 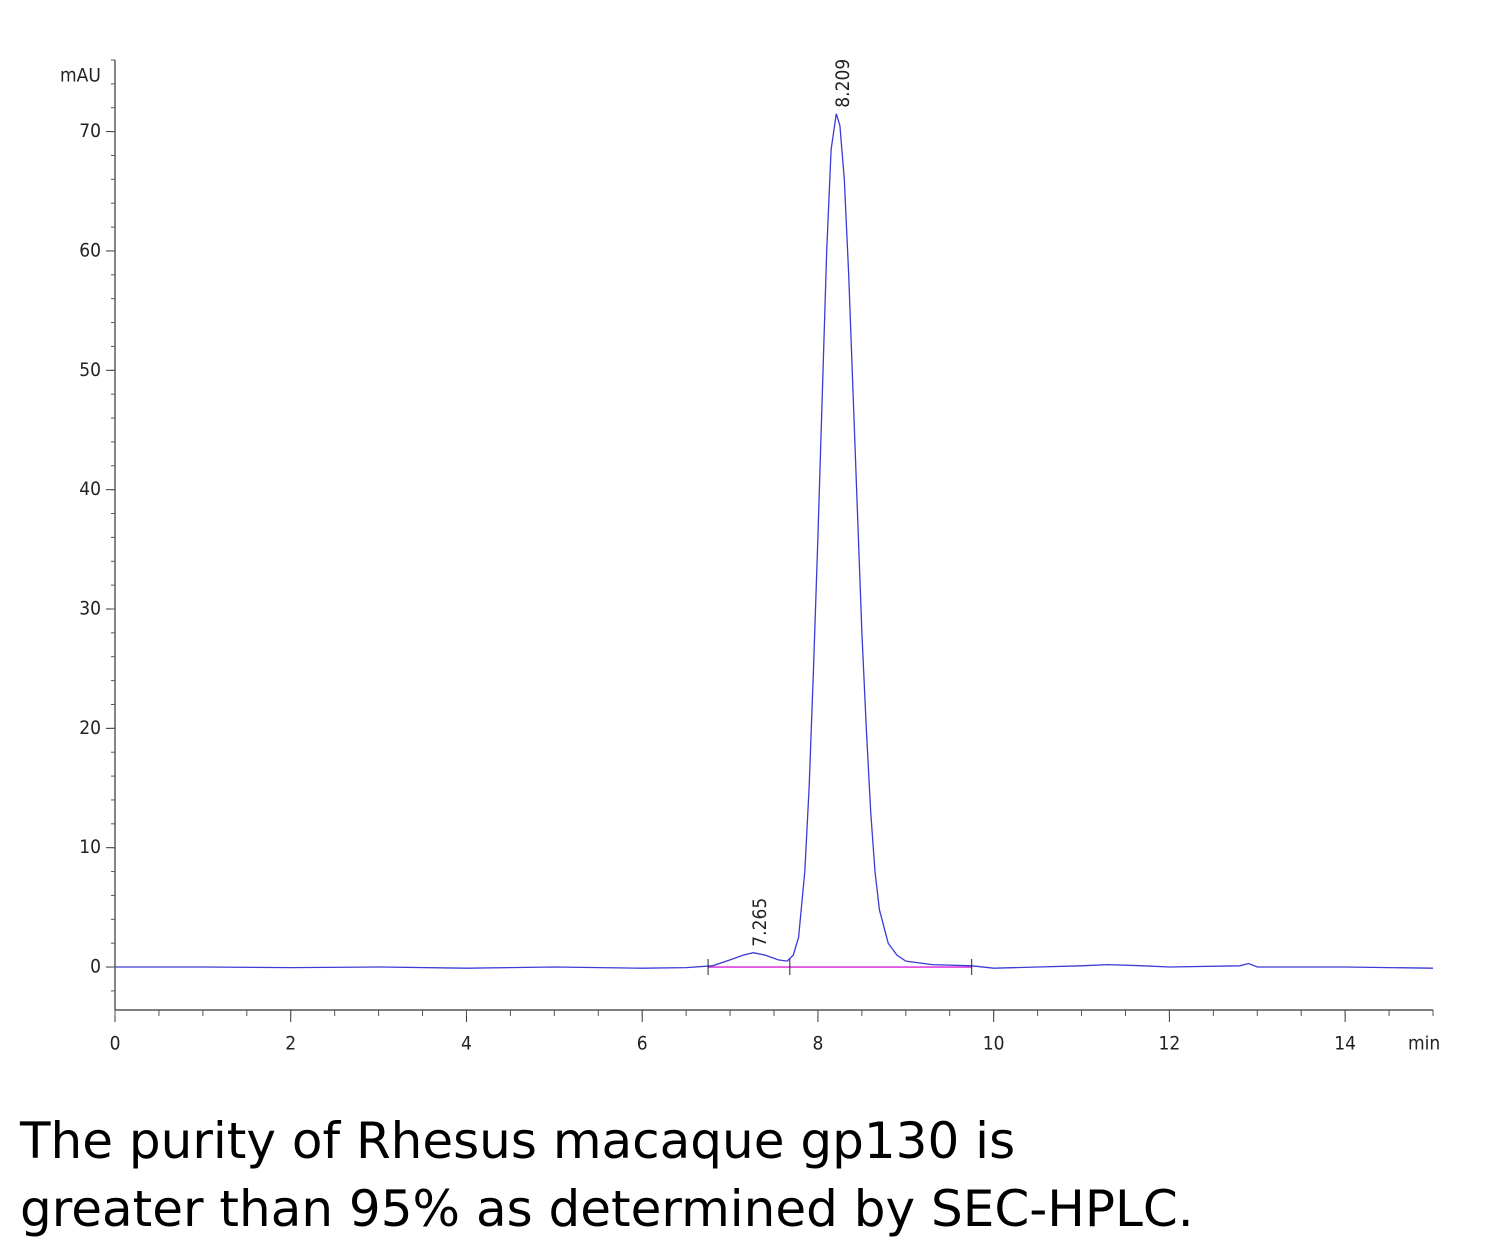 I want to click on y-tick-label: 60, so click(x=90, y=250).